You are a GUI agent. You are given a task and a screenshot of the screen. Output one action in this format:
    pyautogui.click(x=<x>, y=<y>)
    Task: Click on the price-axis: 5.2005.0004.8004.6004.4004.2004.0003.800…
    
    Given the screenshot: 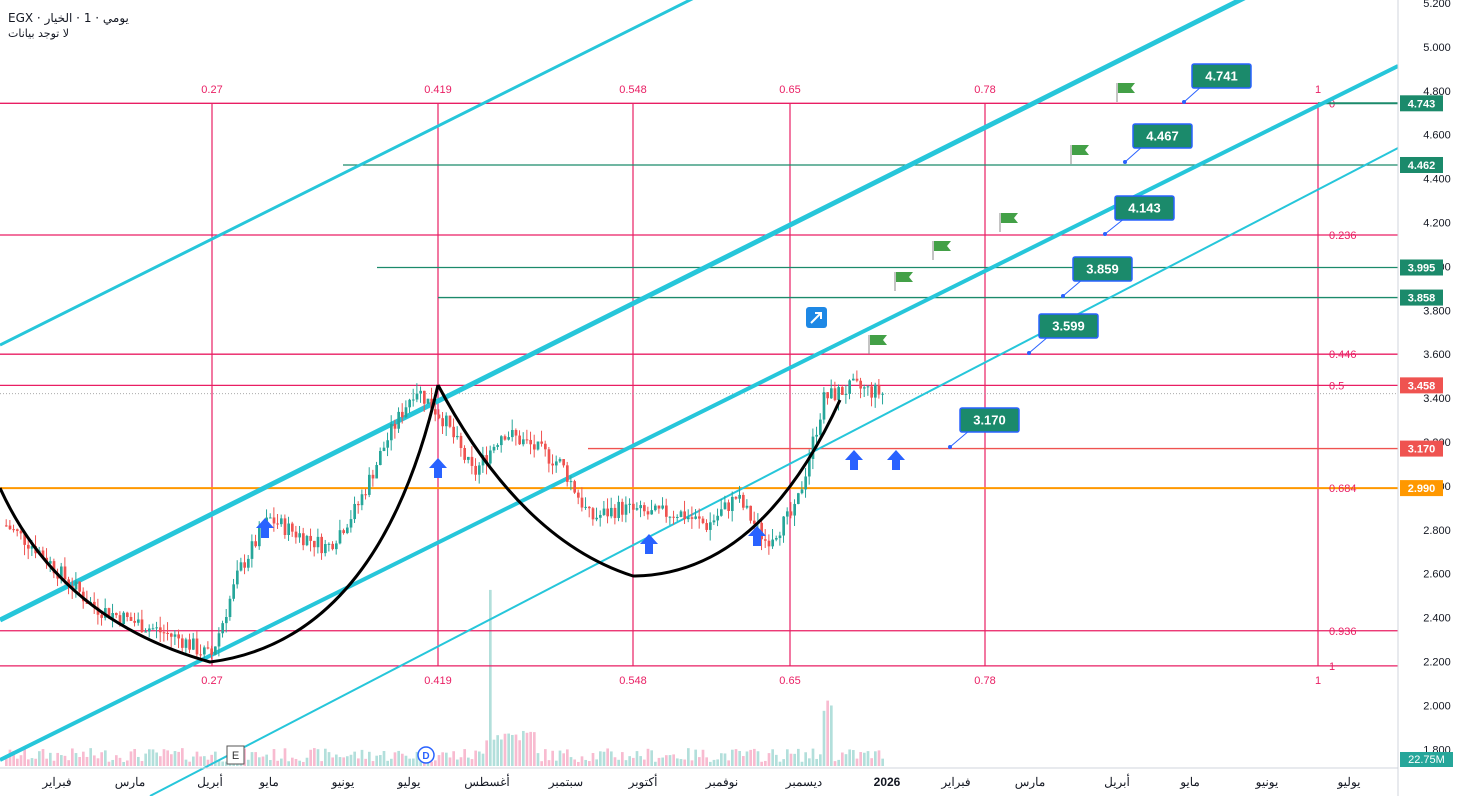 What is the action you would take?
    pyautogui.click(x=1427, y=398)
    